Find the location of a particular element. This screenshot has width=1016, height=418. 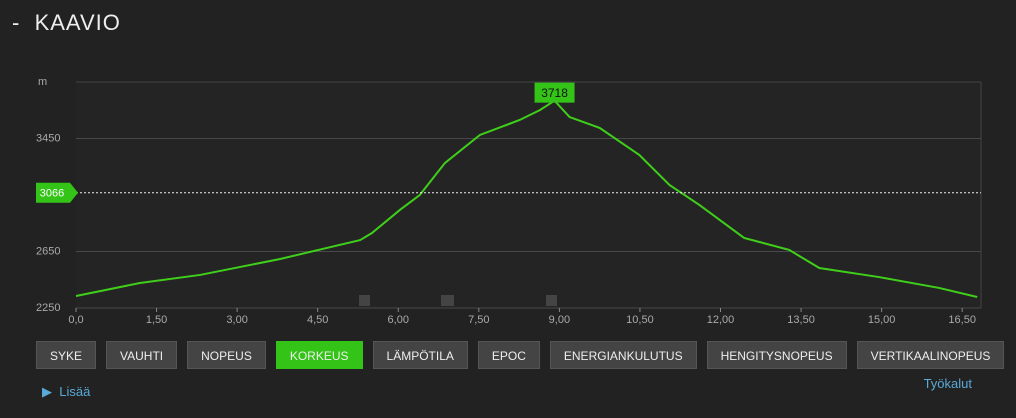

marker-label: 3066 is located at coordinates (52, 194).